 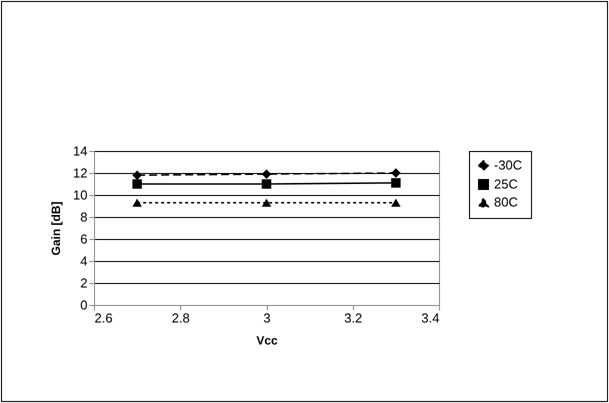 I want to click on y-tick-label: 14, so click(x=80, y=151).